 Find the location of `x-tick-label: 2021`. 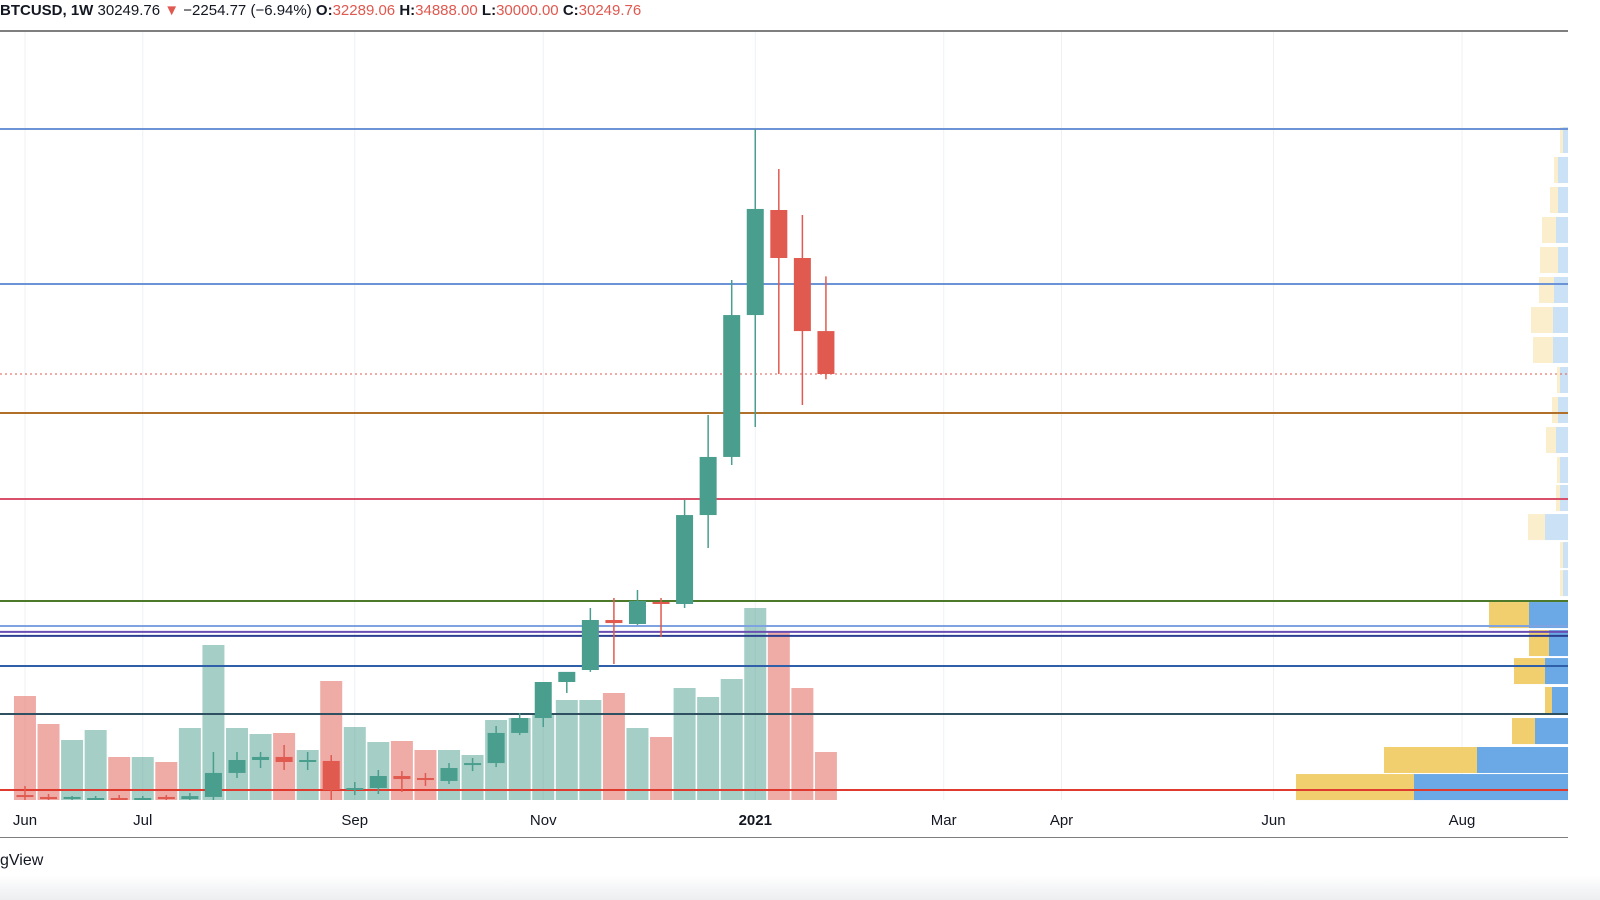

x-tick-label: 2021 is located at coordinates (755, 820).